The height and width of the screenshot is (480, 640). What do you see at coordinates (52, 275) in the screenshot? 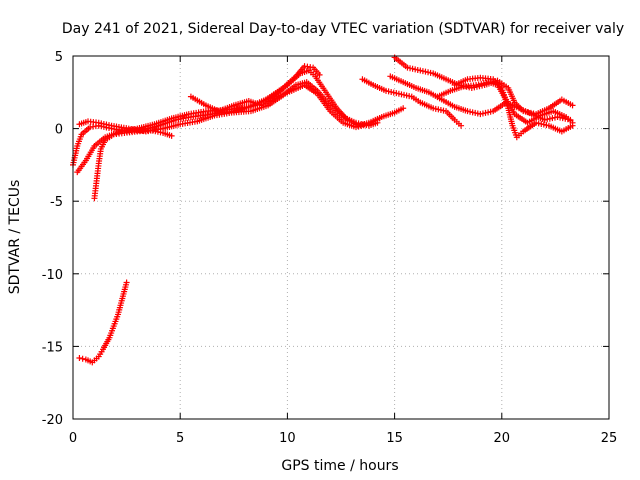
I see `y-tick-label: -10` at bounding box center [52, 275].